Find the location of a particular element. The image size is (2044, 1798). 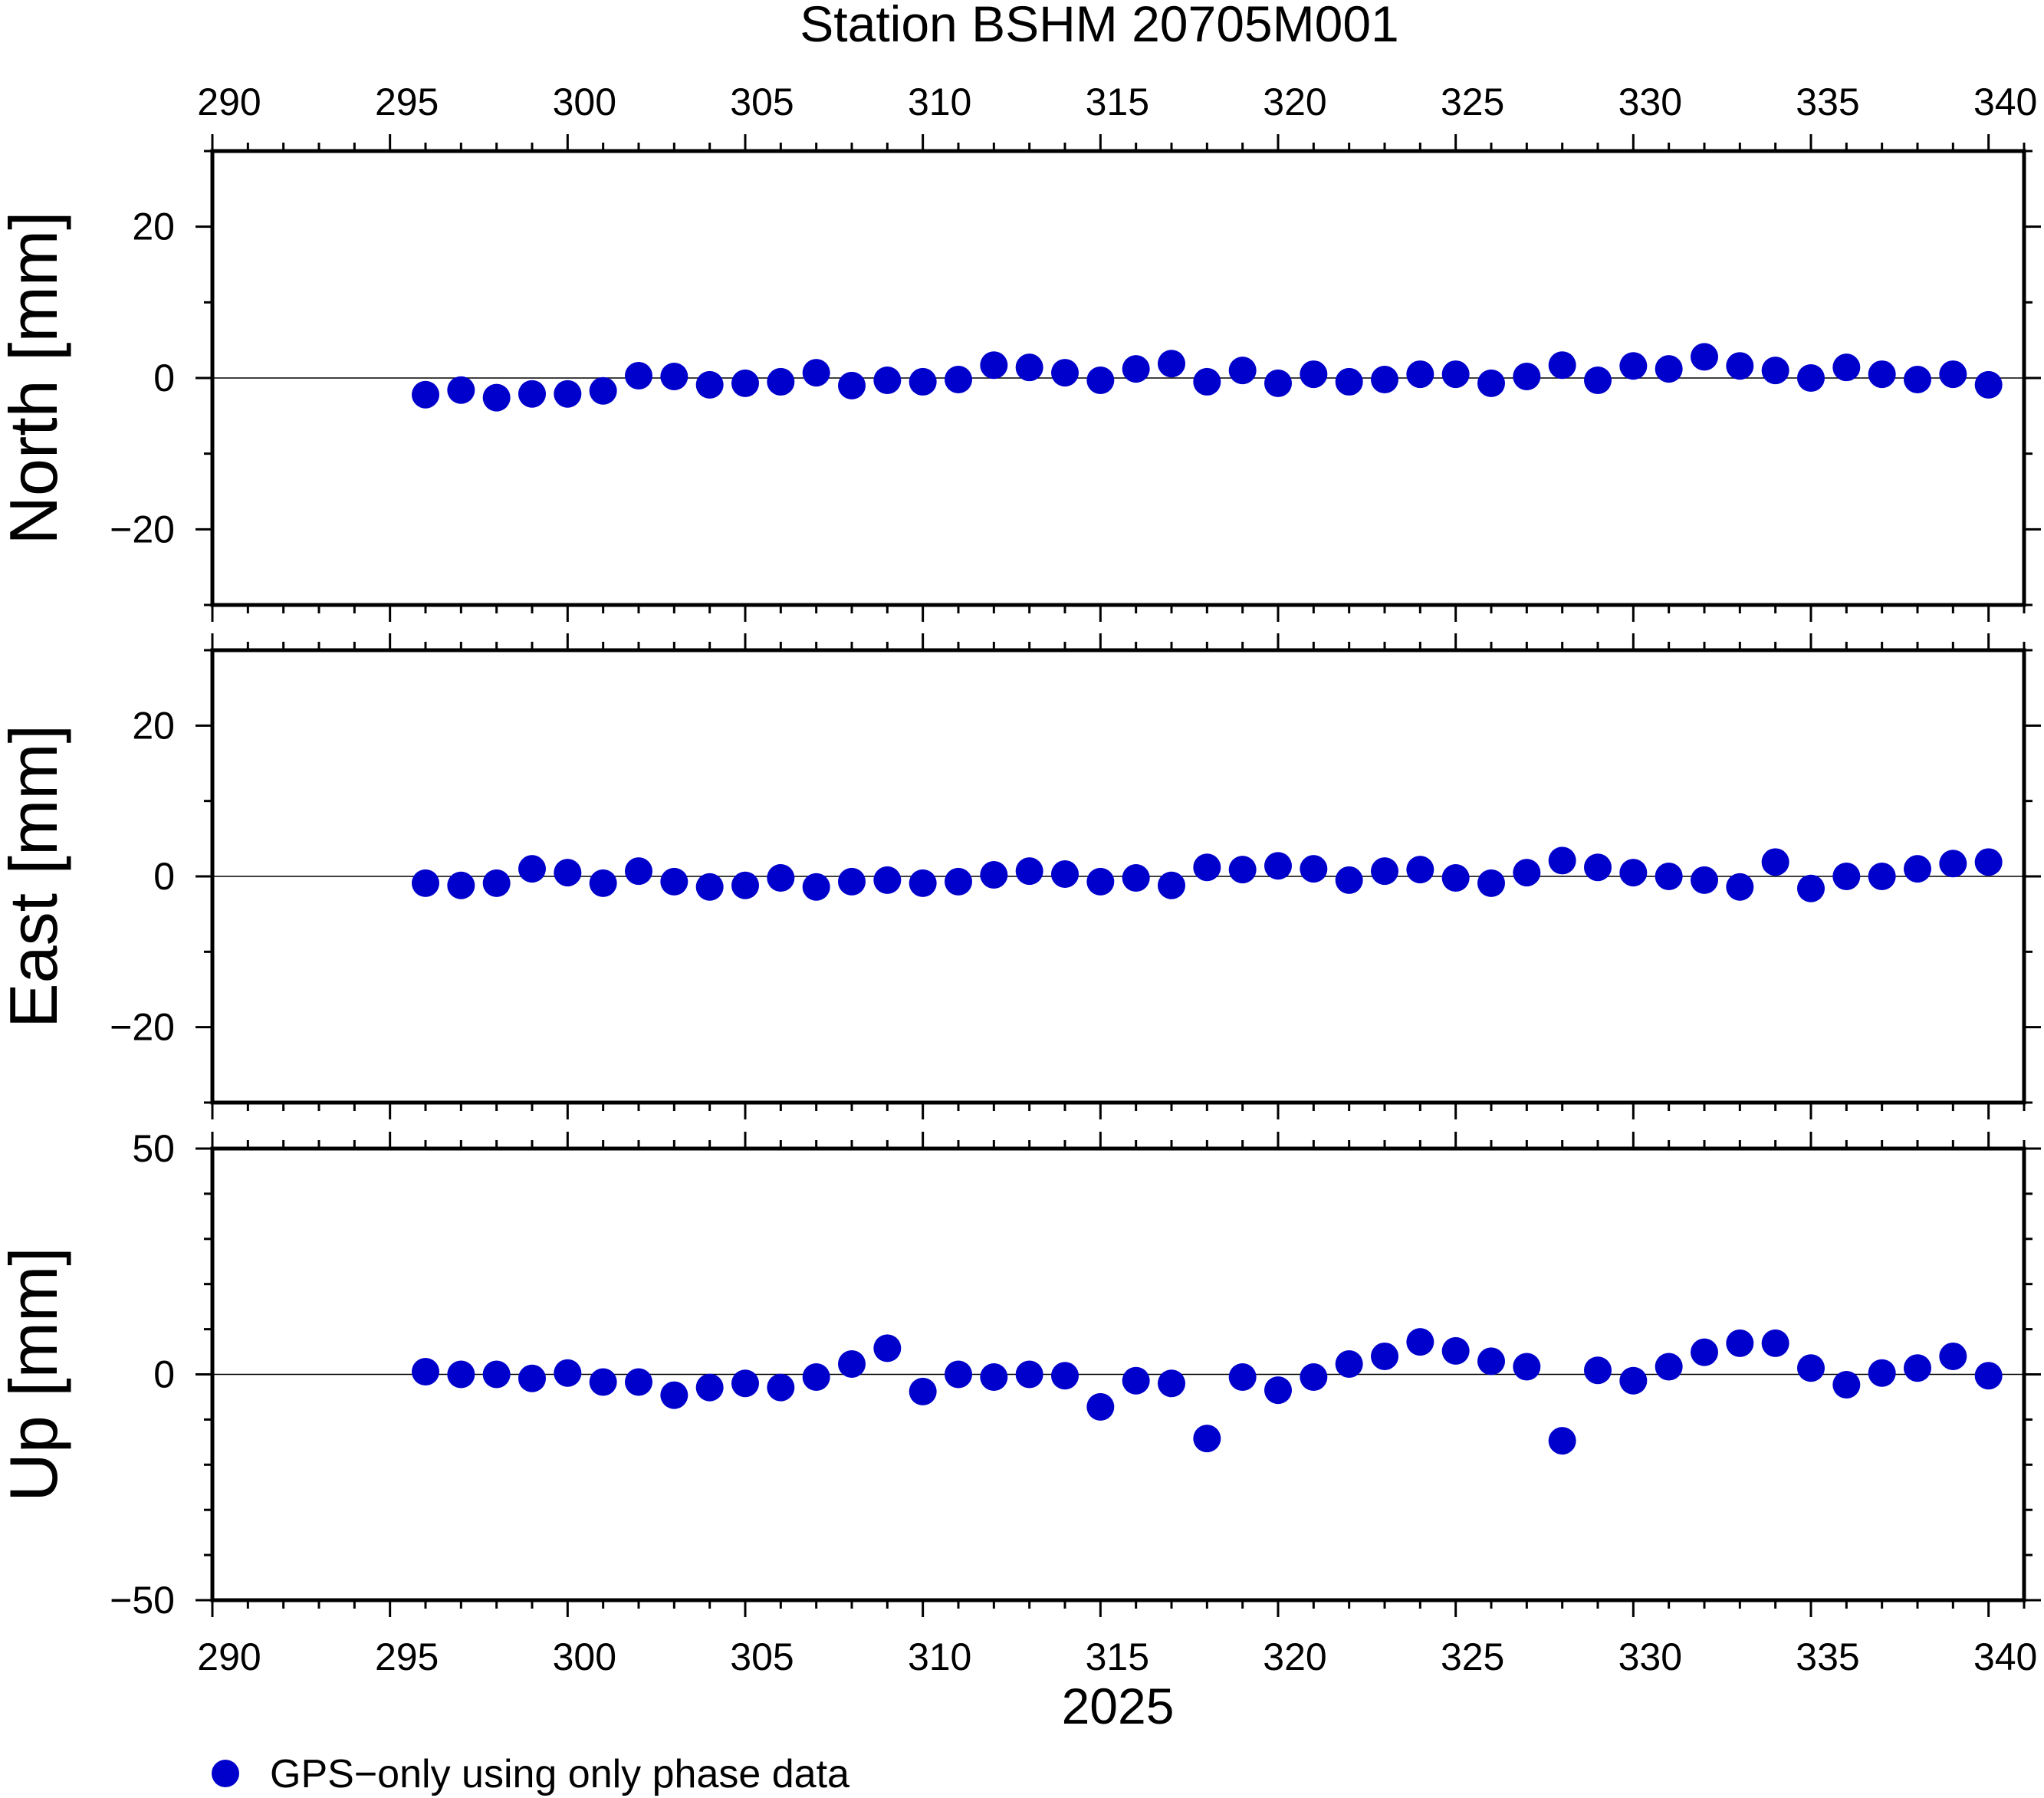

bottom-x-tick-label: 330 is located at coordinates (1650, 1657).